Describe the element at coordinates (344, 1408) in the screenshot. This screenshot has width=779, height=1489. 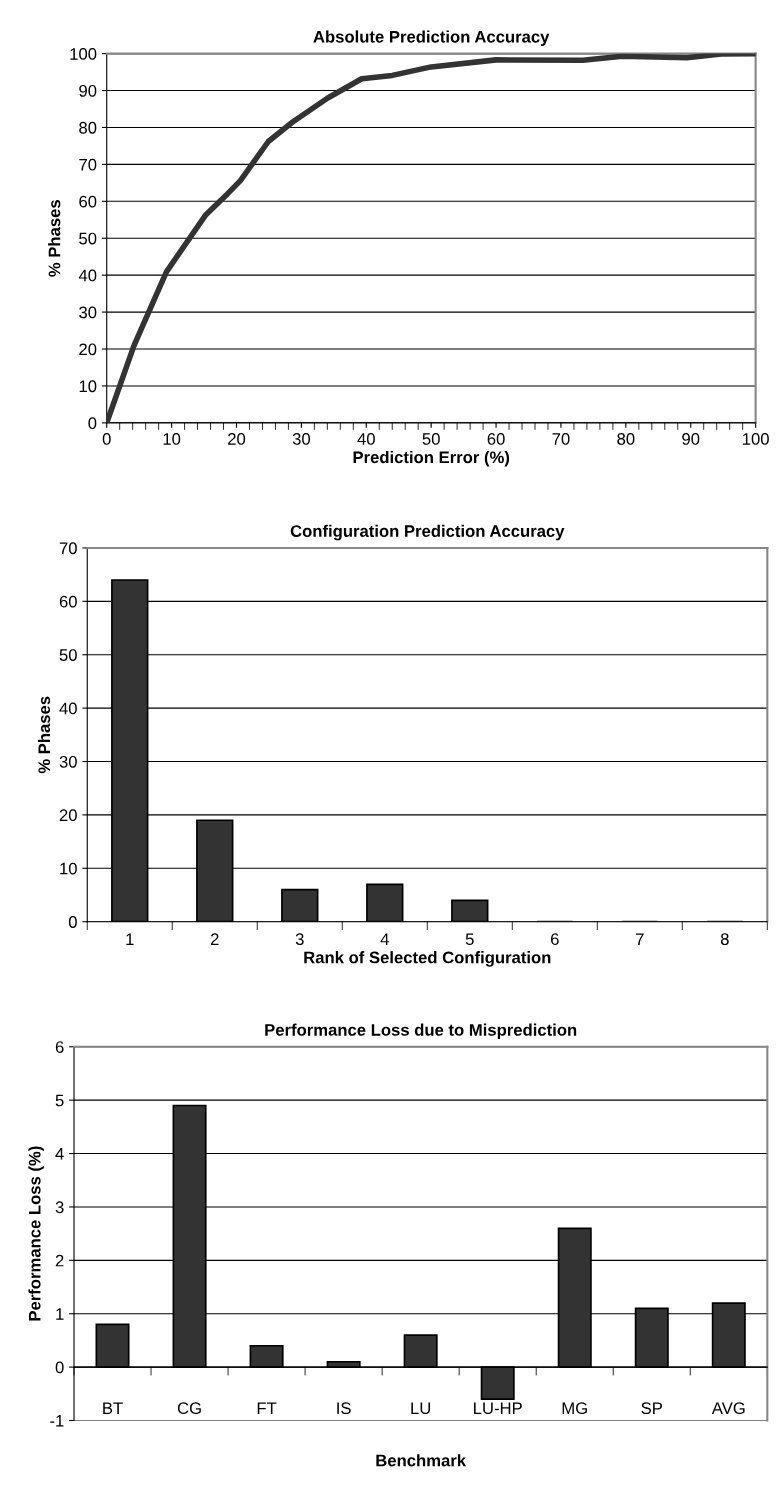
I see `x-tick-label: IS` at that location.